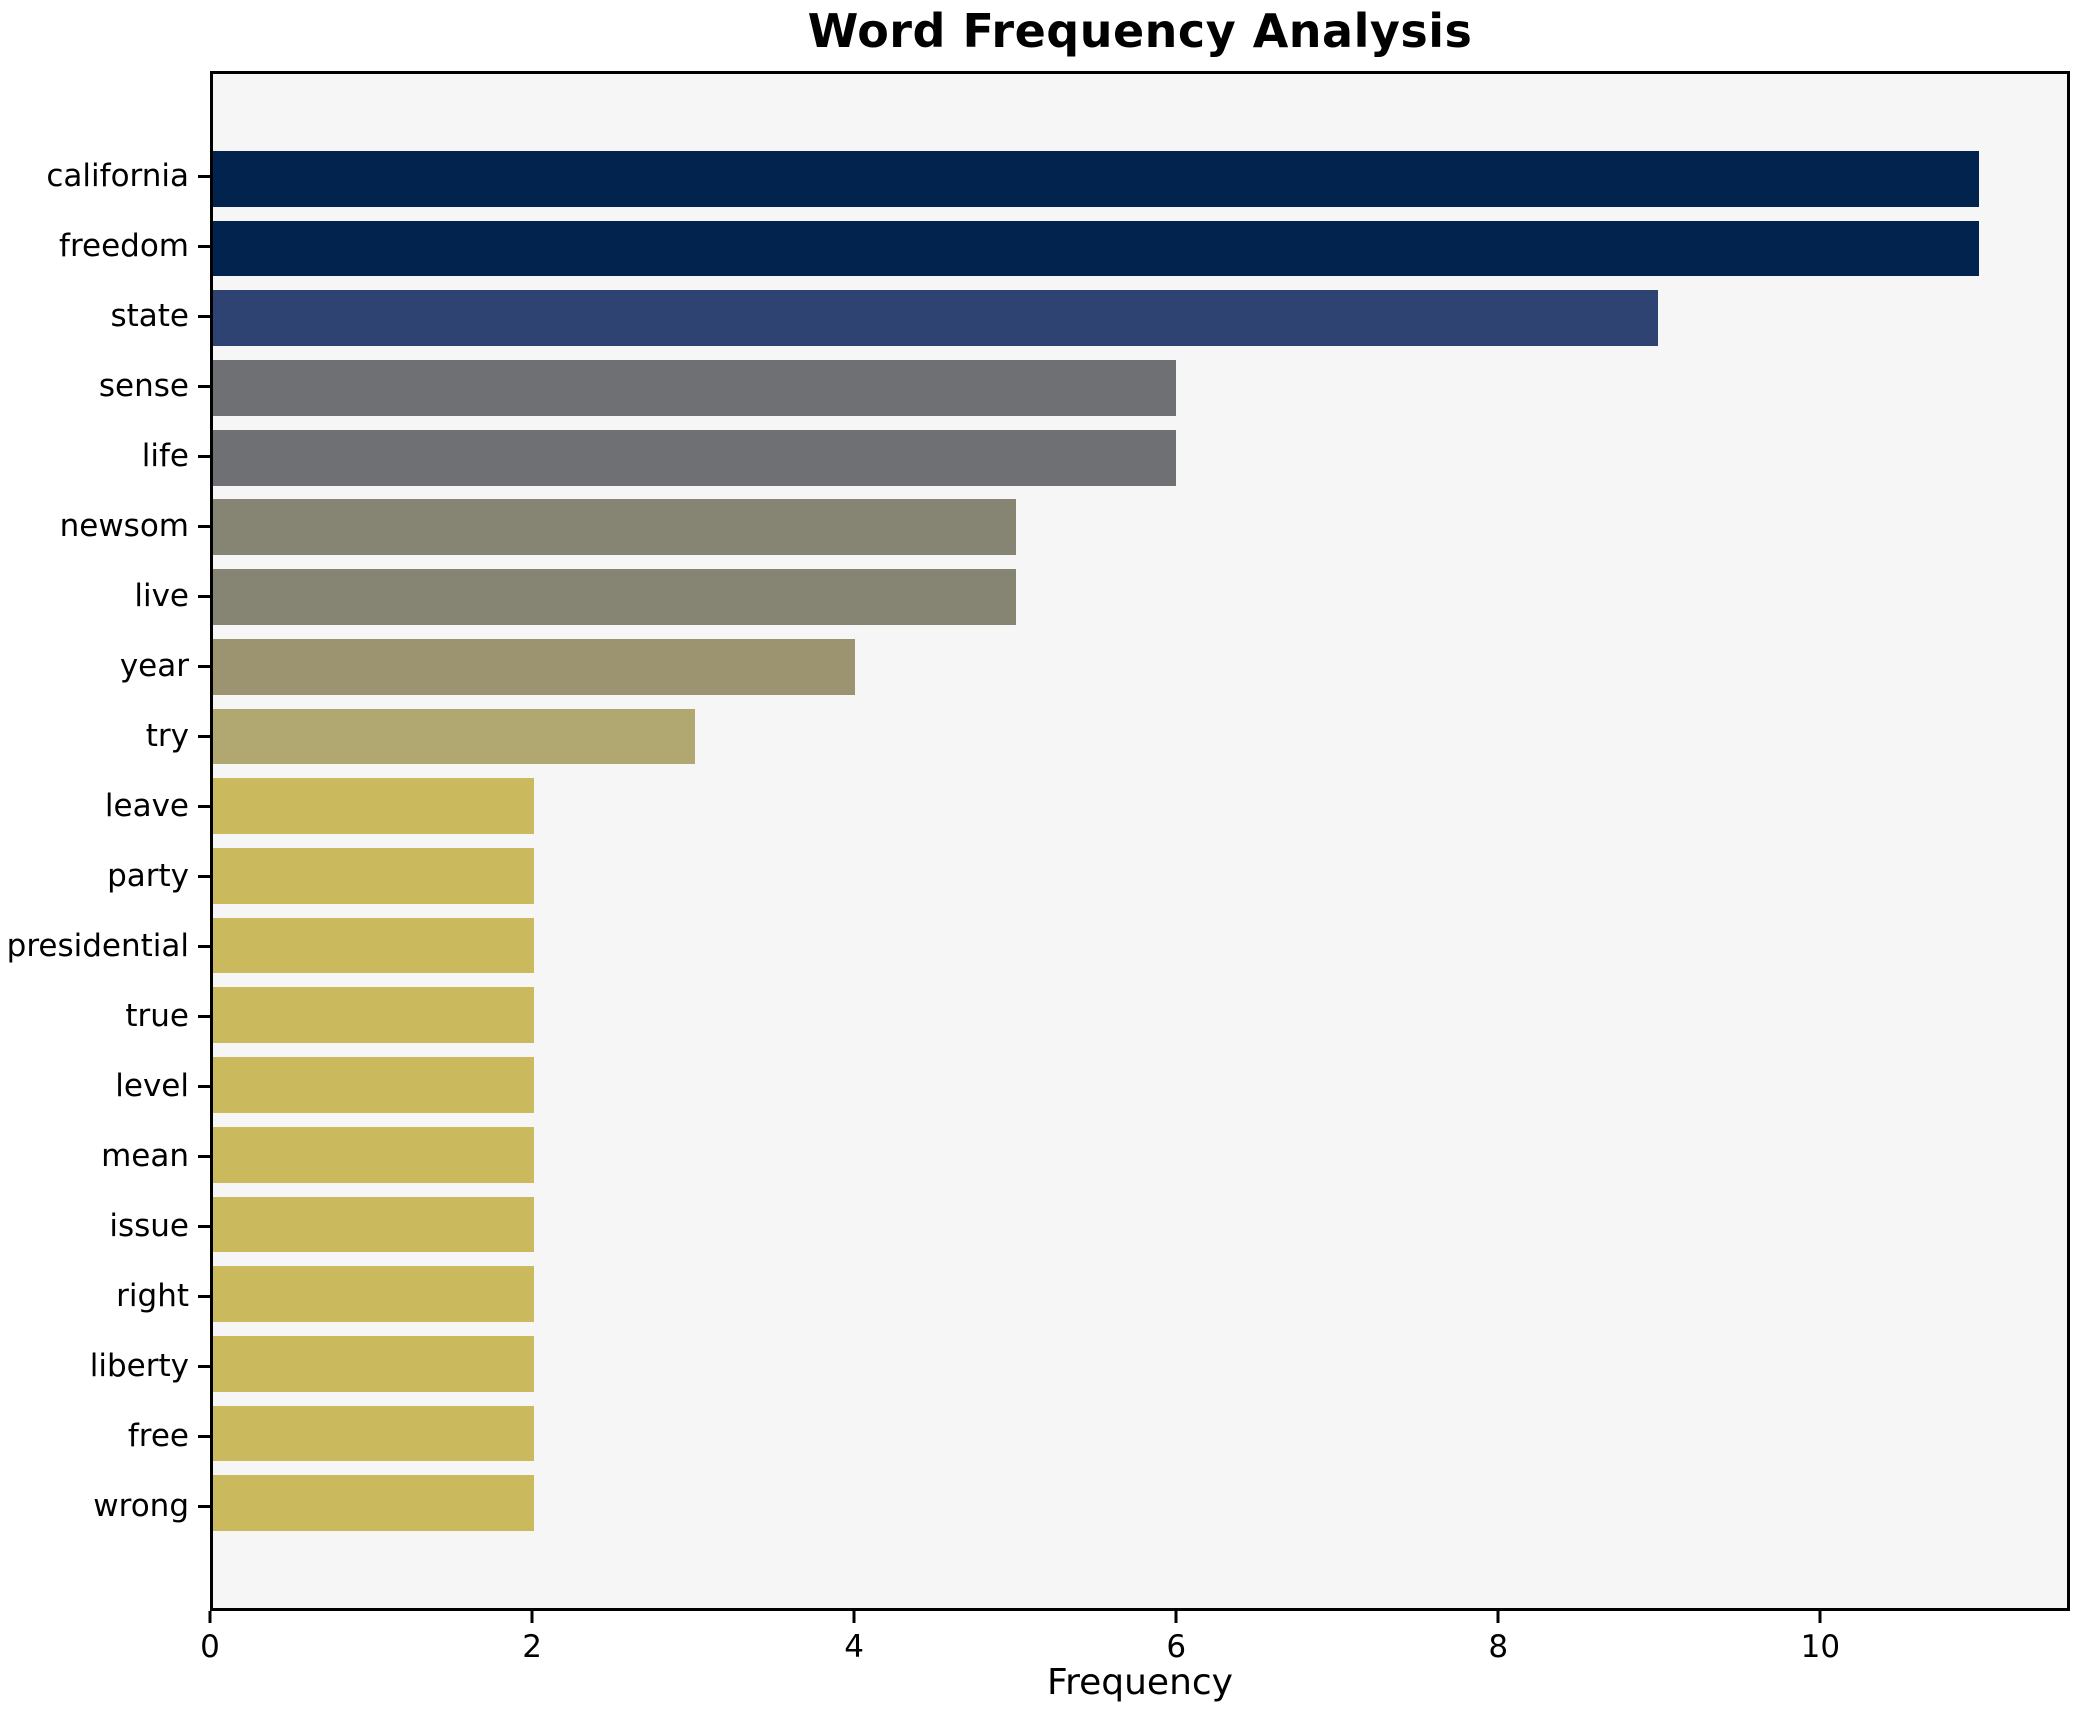  I want to click on bar-true, so click(374, 1015).